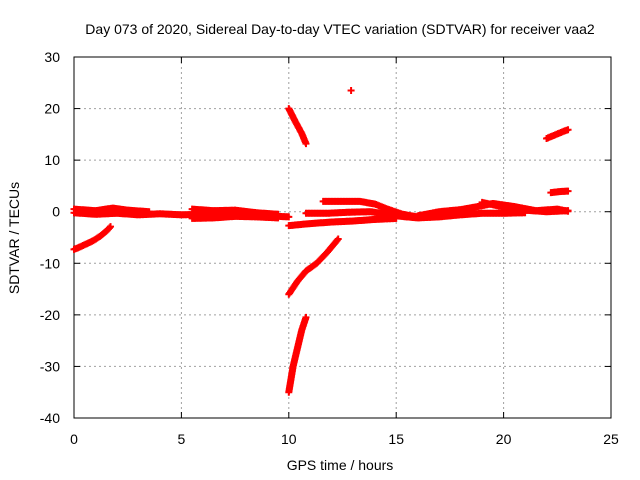 The height and width of the screenshot is (480, 640). What do you see at coordinates (50, 263) in the screenshot?
I see `y-tick-label: -10` at bounding box center [50, 263].